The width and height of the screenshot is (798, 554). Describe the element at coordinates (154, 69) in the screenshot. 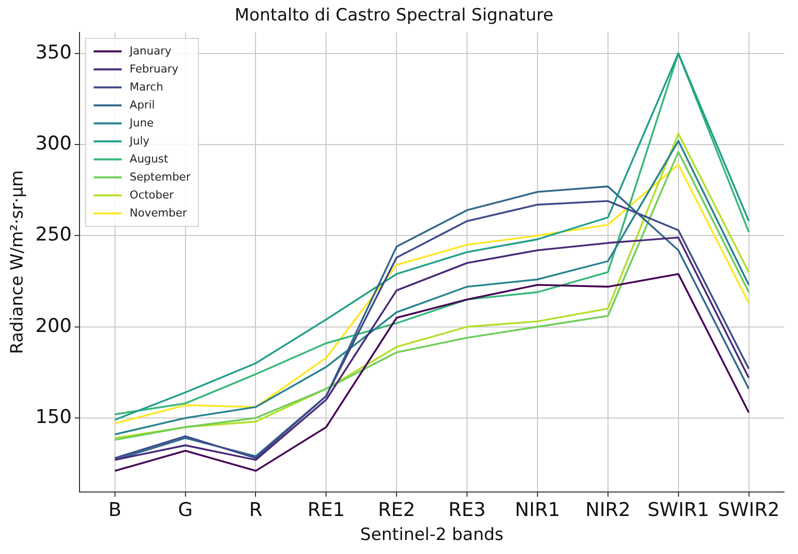

I see `legend-label: February` at that location.